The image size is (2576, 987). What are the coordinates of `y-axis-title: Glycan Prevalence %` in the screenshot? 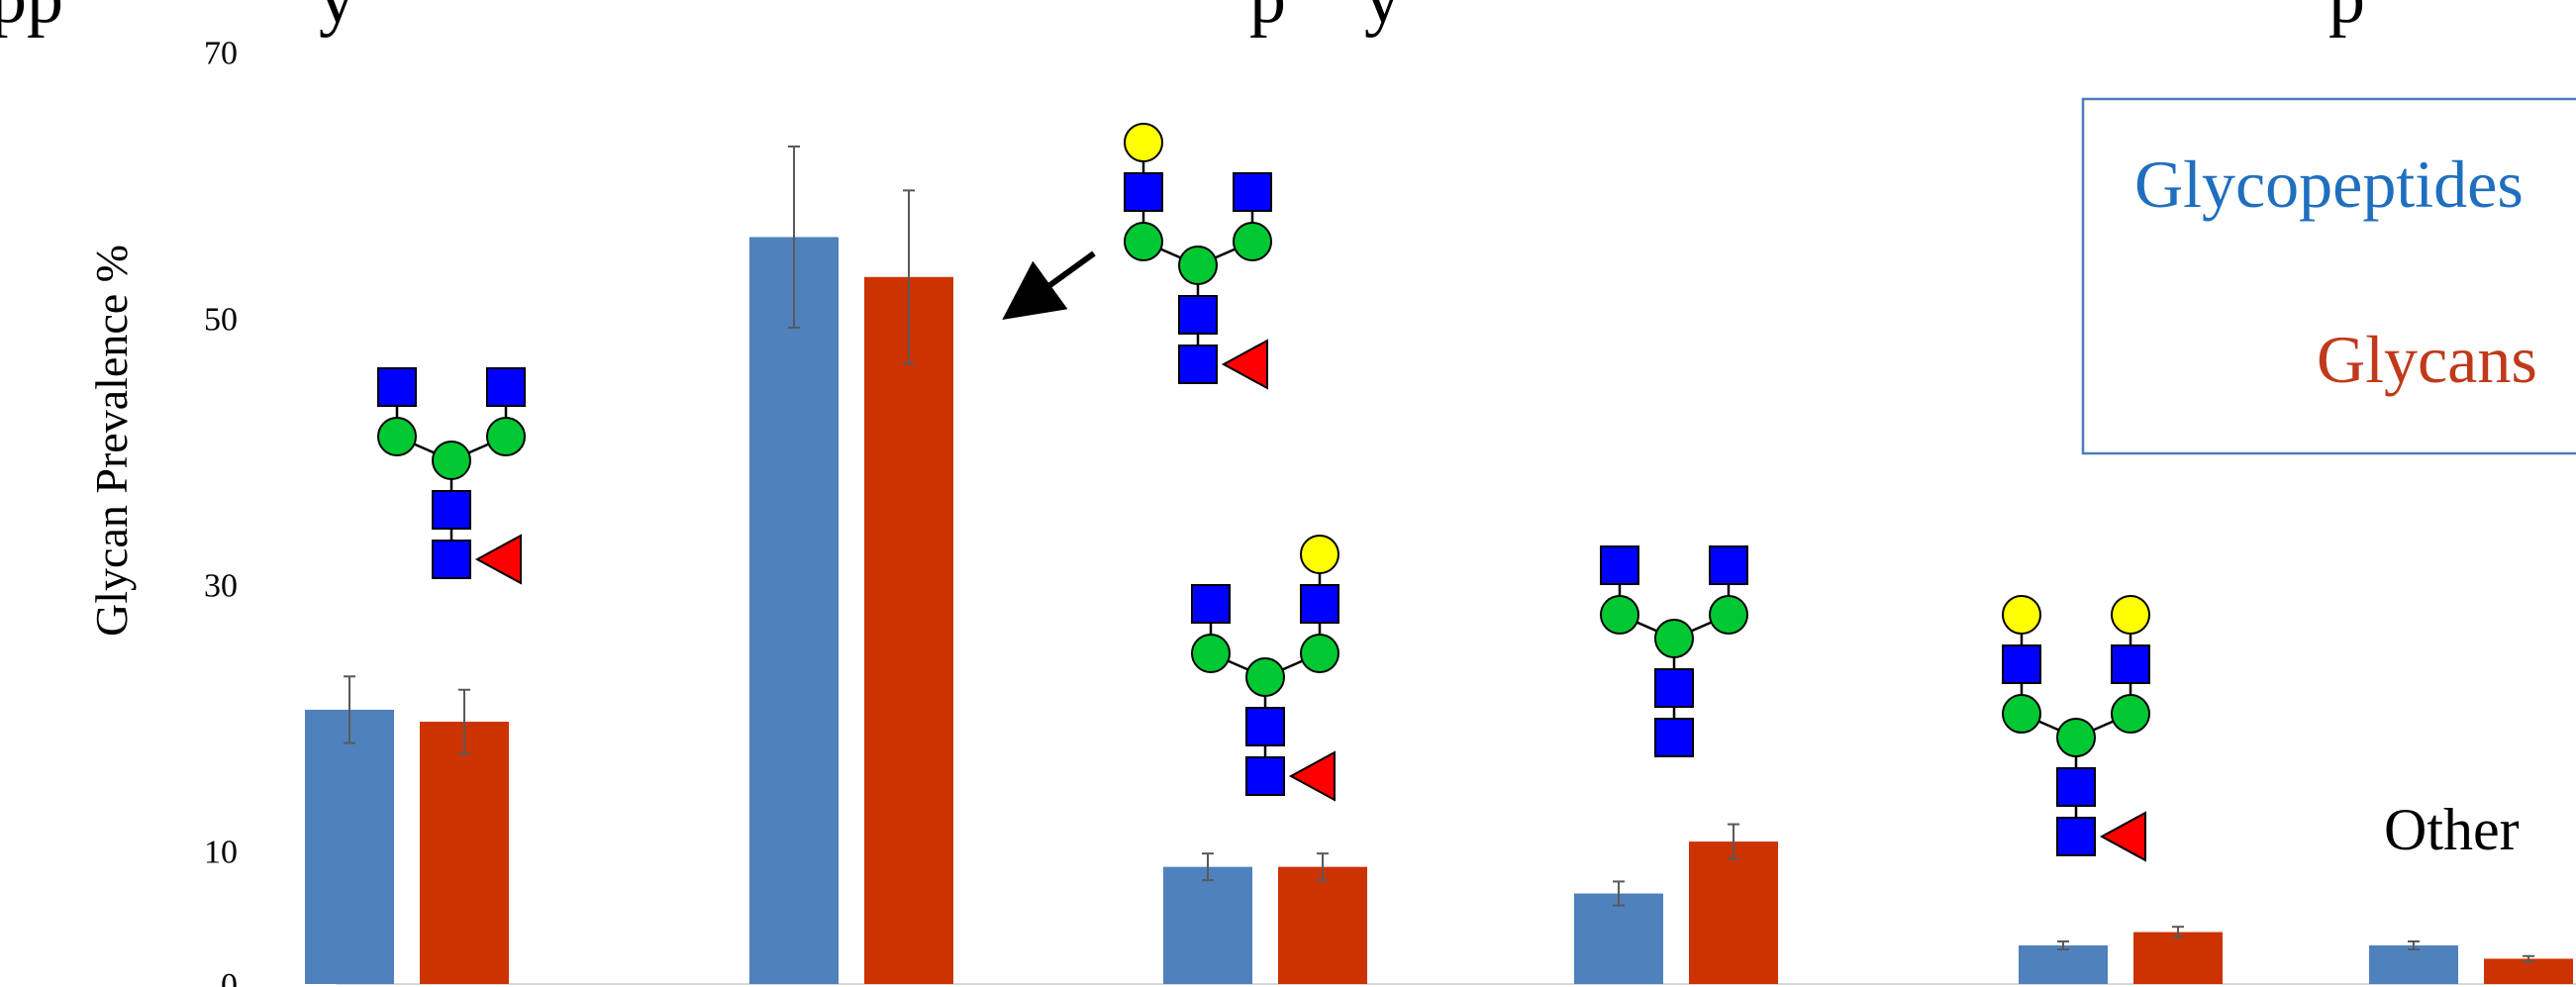 It's located at (112, 441).